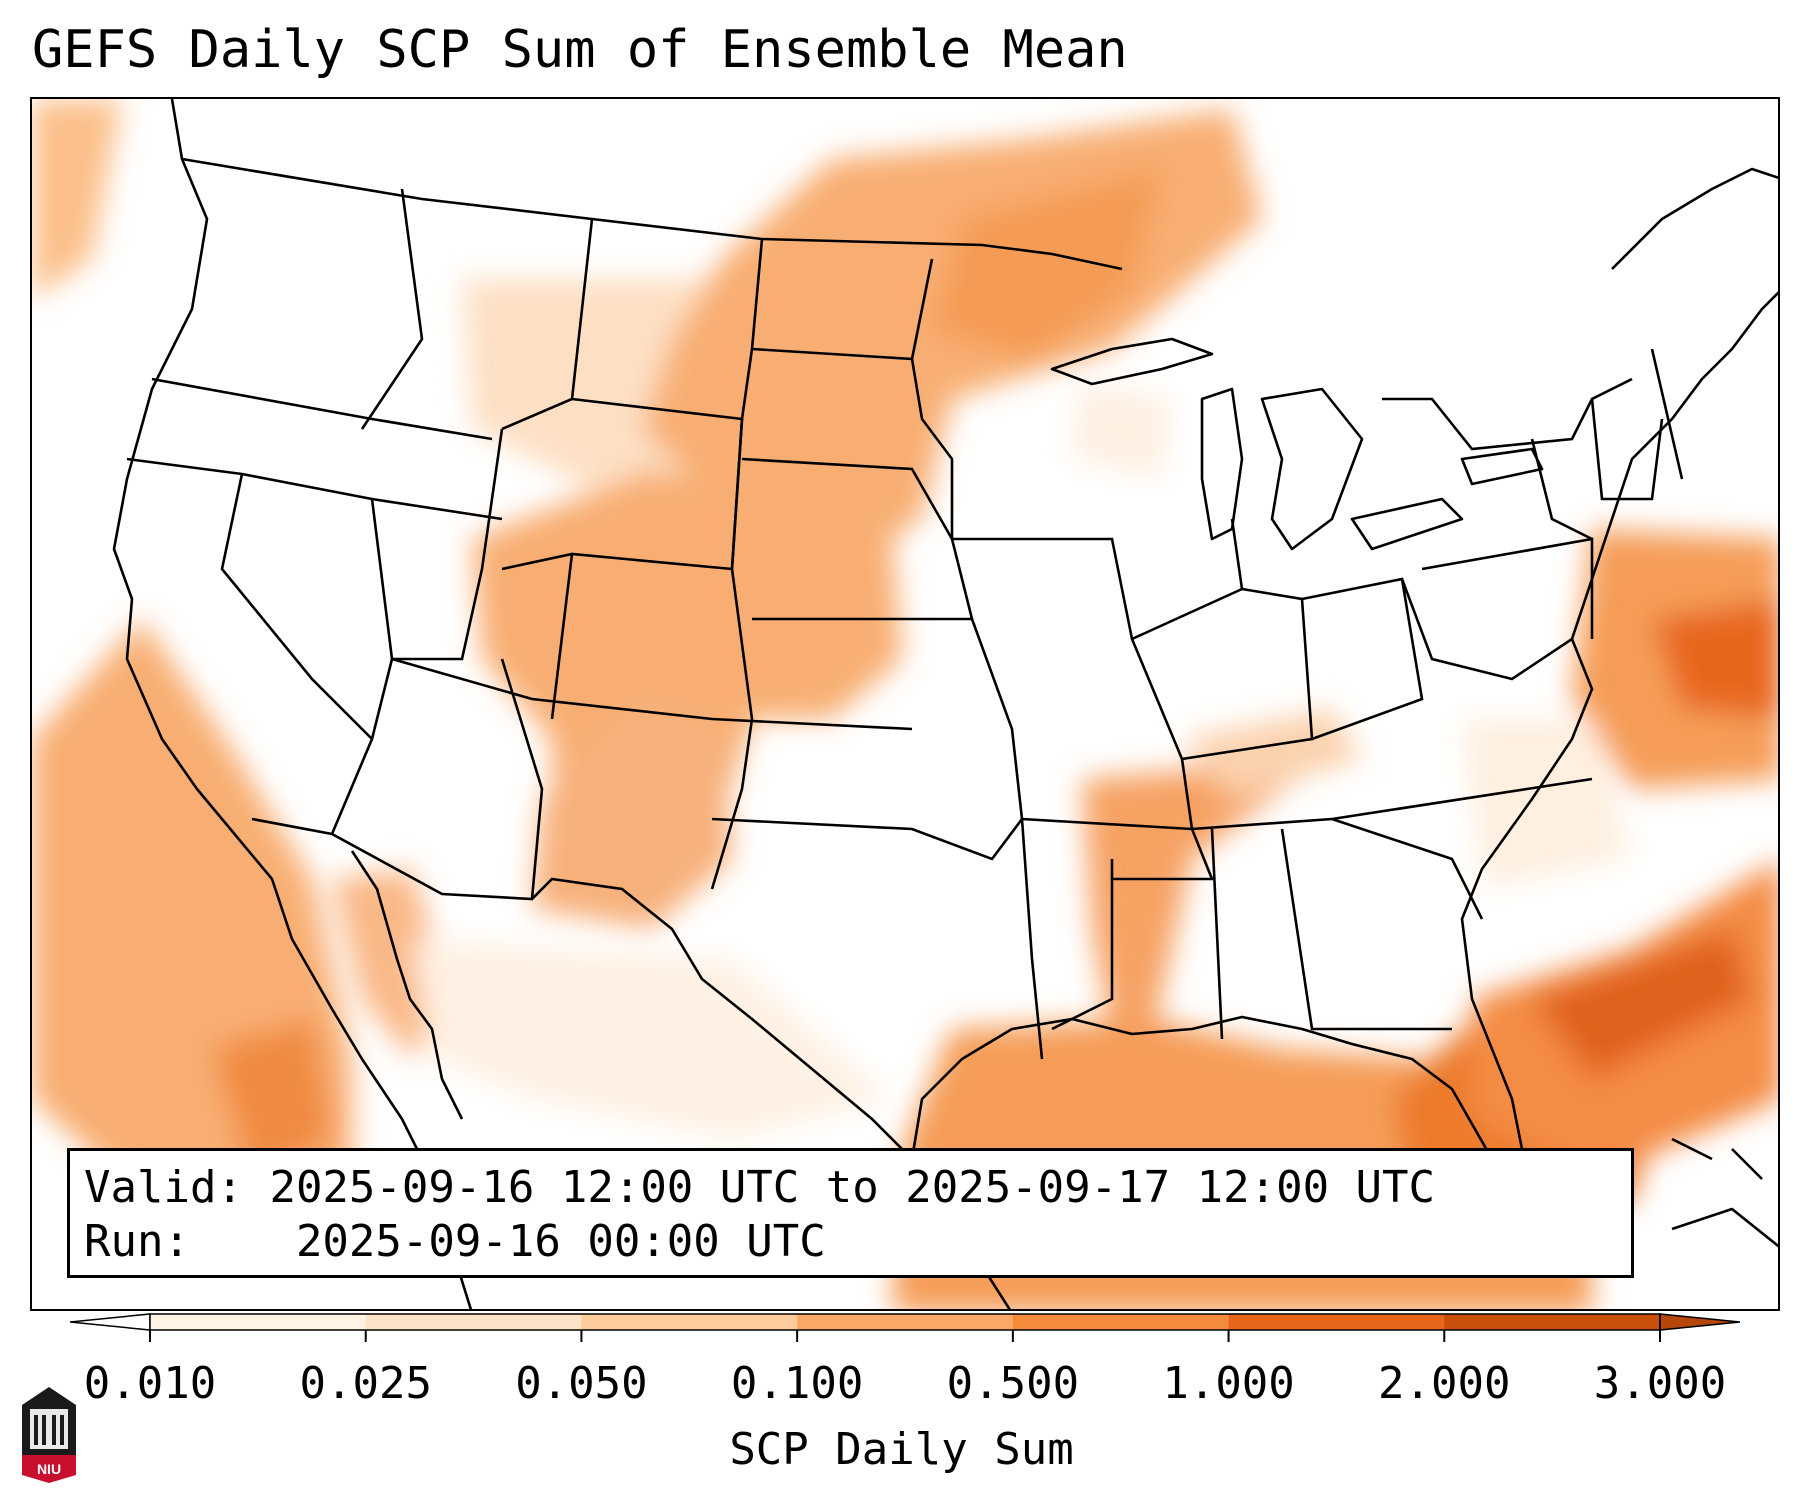 The height and width of the screenshot is (1500, 1803). What do you see at coordinates (1699, 1322) in the screenshot?
I see `colorbar-extend-high` at bounding box center [1699, 1322].